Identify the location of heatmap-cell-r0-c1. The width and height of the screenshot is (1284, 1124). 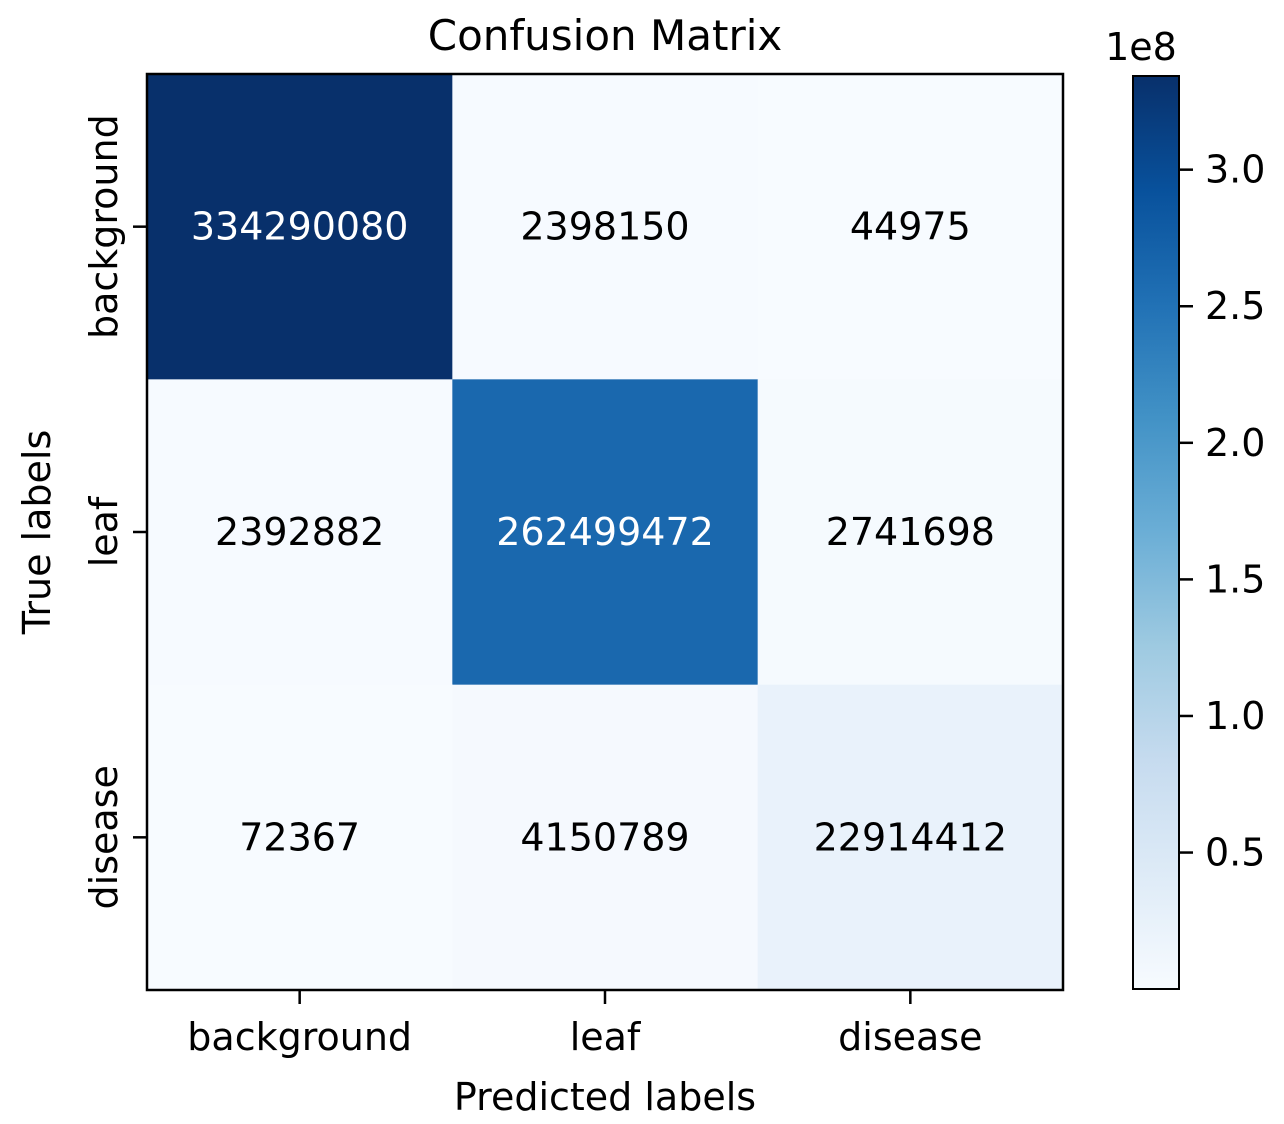
(605, 227).